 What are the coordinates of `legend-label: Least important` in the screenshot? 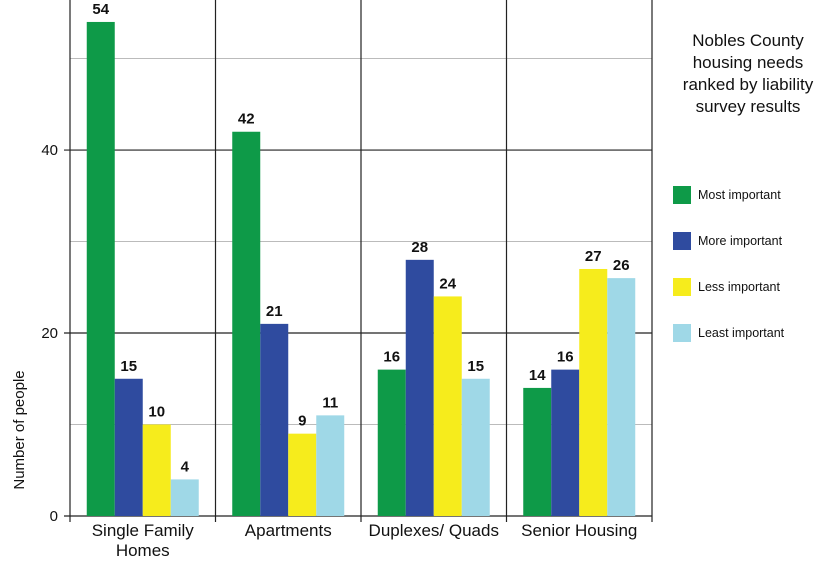 It's located at (741, 333).